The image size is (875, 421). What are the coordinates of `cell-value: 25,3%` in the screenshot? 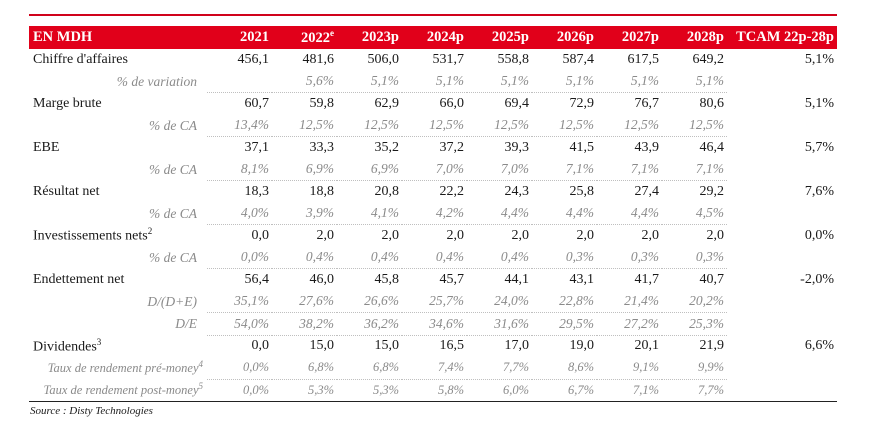 It's located at (694, 324).